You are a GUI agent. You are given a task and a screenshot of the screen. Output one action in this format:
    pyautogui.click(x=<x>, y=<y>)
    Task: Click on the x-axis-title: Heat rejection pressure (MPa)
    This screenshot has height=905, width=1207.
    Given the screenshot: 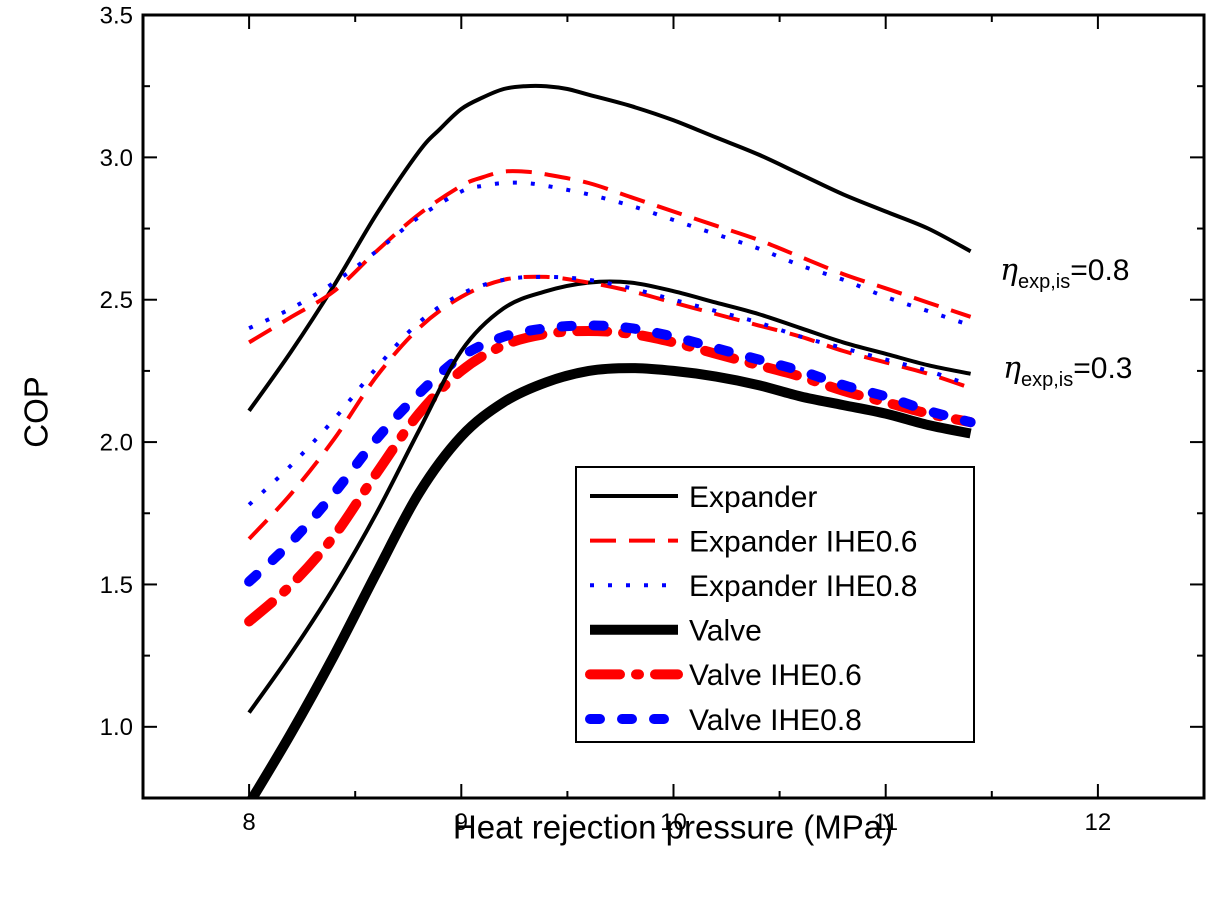 What is the action you would take?
    pyautogui.click(x=673, y=826)
    